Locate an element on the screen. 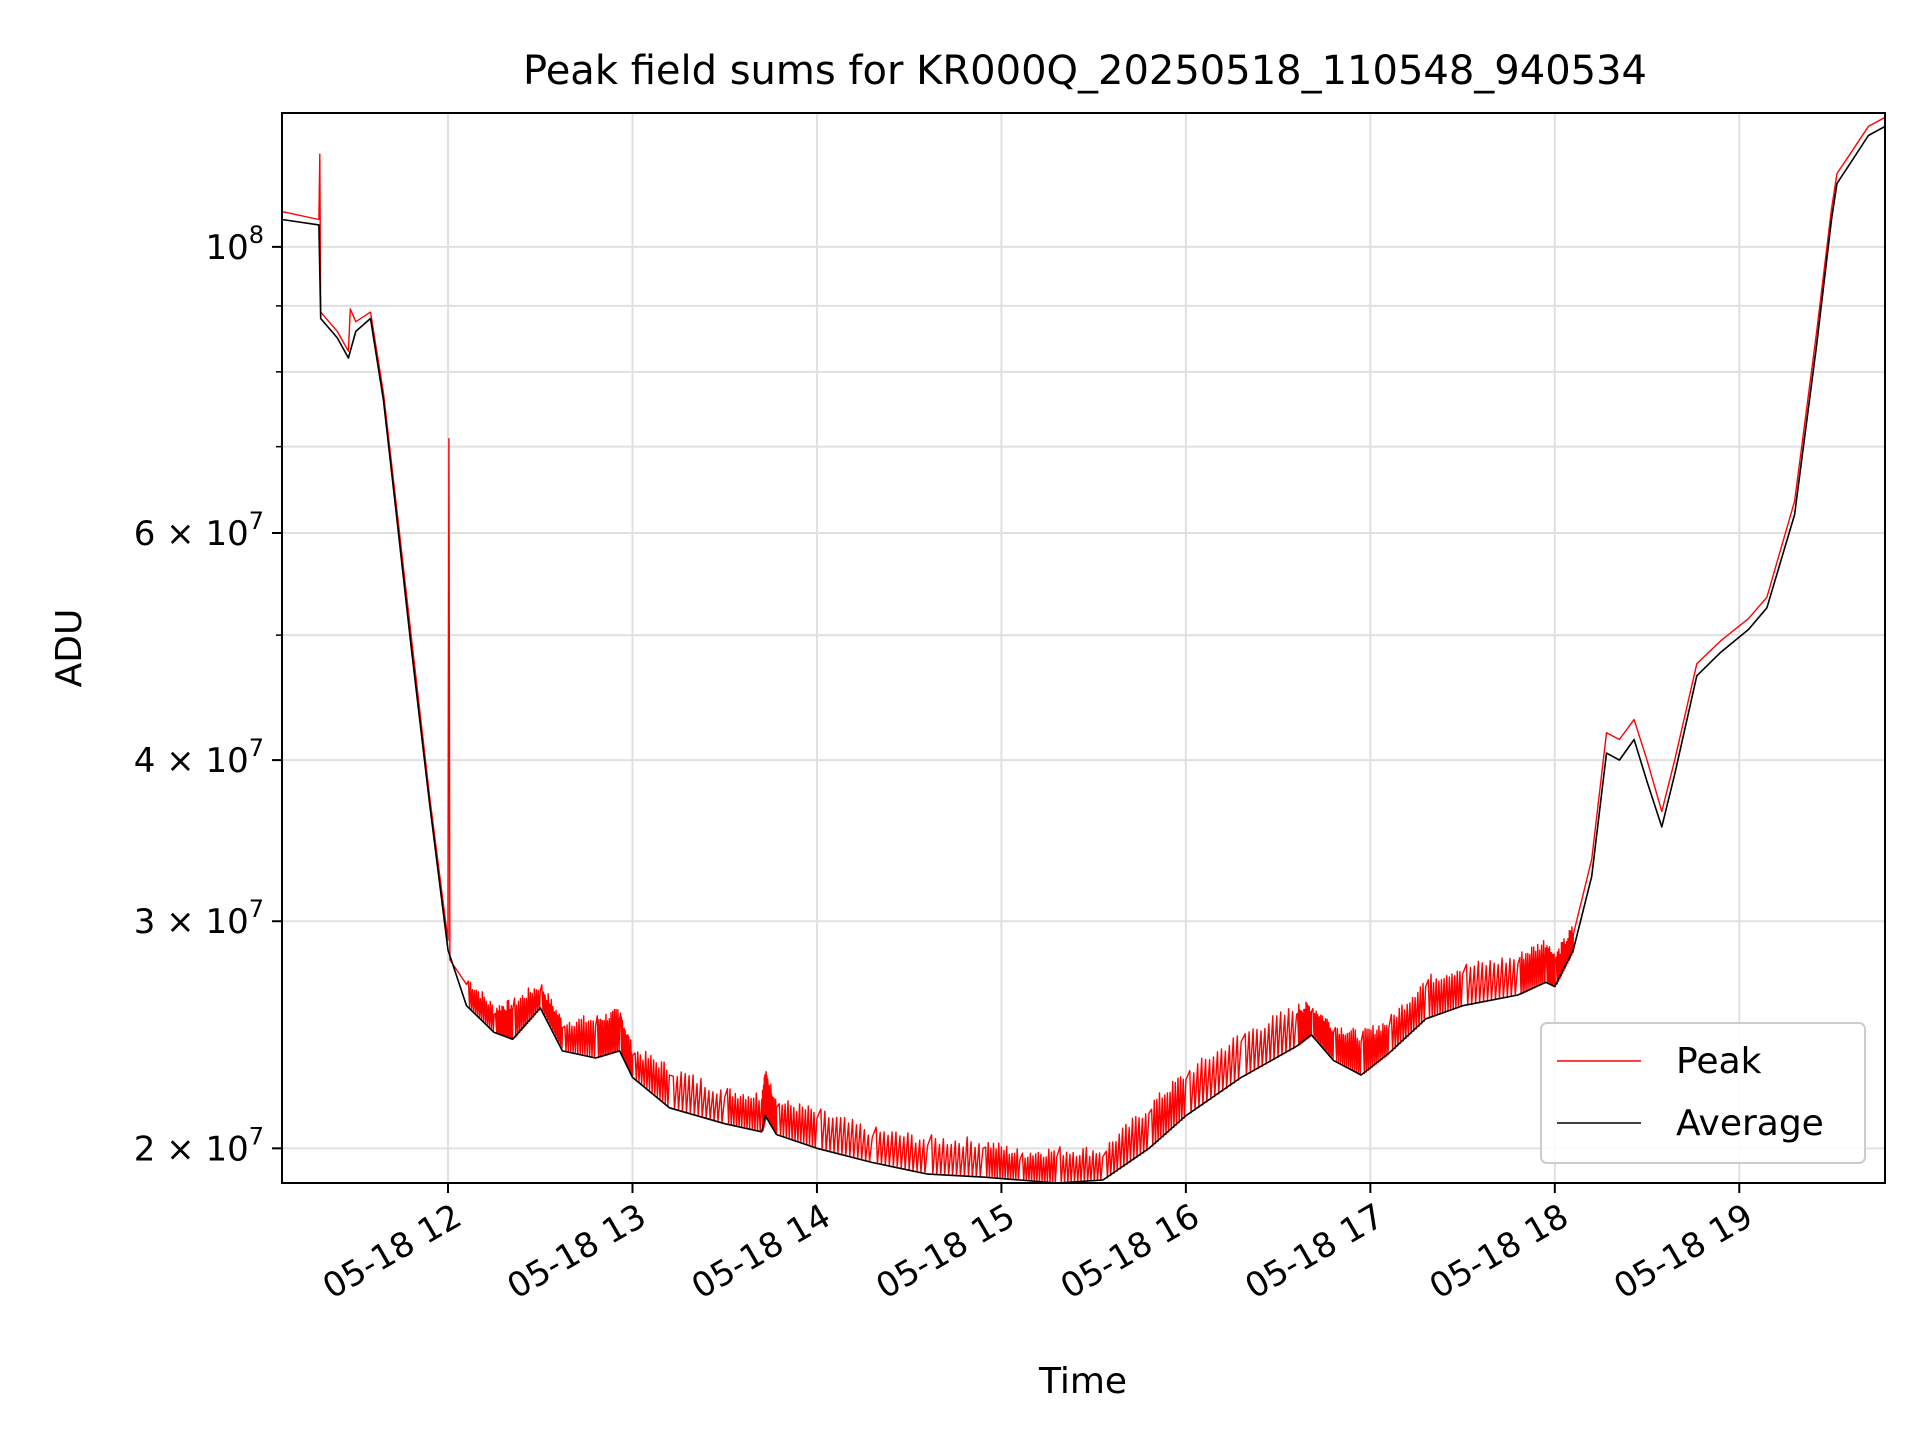 The image size is (1920, 1440). y-tick-base: 10 is located at coordinates (226, 248).